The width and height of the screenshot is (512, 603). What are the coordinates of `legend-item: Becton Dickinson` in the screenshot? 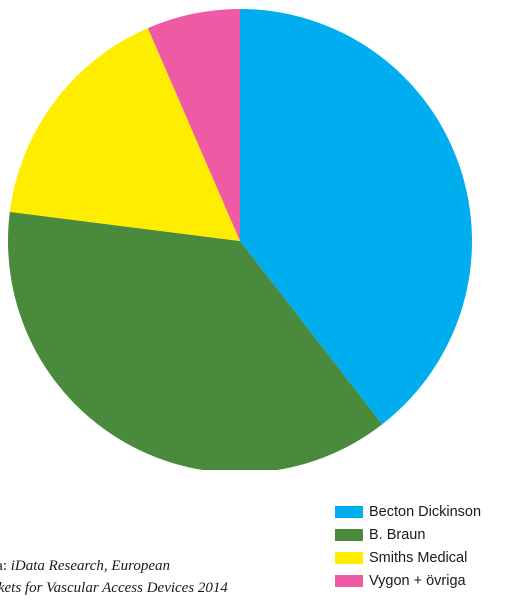 It's located at (423, 511).